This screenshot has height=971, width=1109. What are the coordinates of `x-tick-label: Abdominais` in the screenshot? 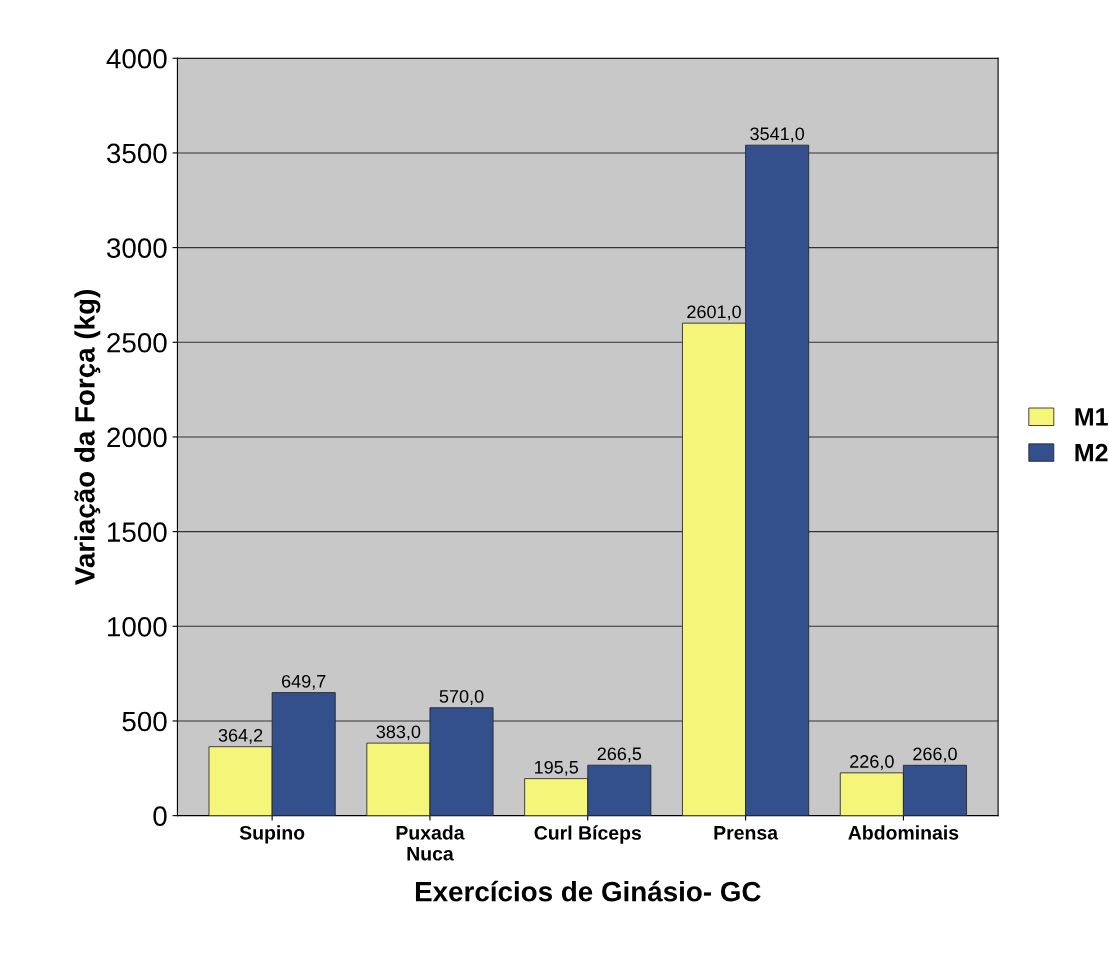 It's located at (903, 832).